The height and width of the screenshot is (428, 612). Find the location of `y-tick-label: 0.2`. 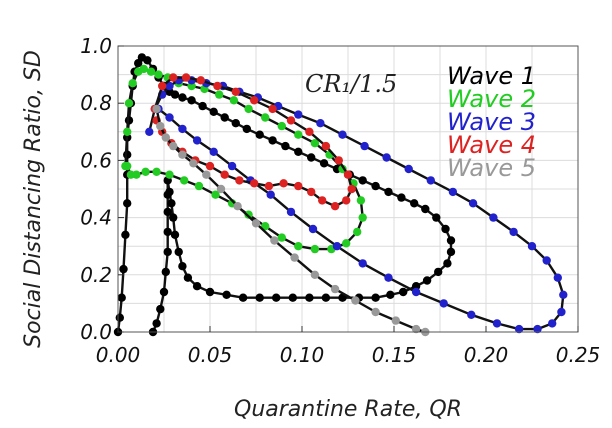

y-tick-label: 0.2 is located at coordinates (96, 275).